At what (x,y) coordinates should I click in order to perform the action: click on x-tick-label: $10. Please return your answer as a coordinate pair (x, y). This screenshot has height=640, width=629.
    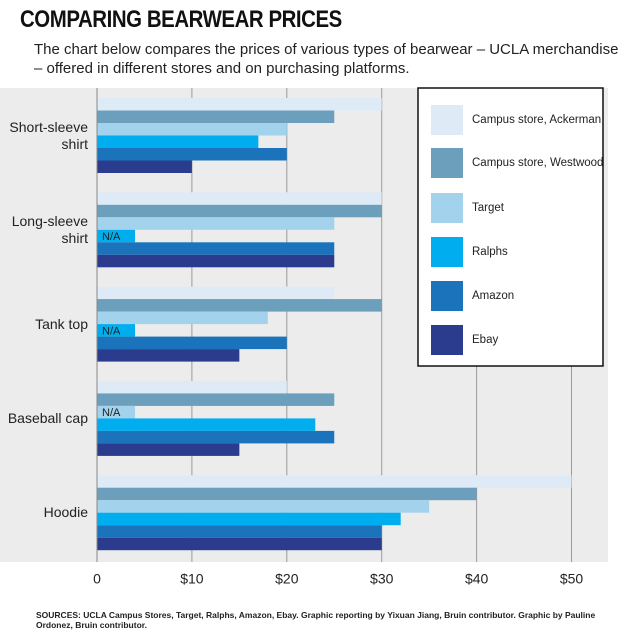
    Looking at the image, I should click on (192, 579).